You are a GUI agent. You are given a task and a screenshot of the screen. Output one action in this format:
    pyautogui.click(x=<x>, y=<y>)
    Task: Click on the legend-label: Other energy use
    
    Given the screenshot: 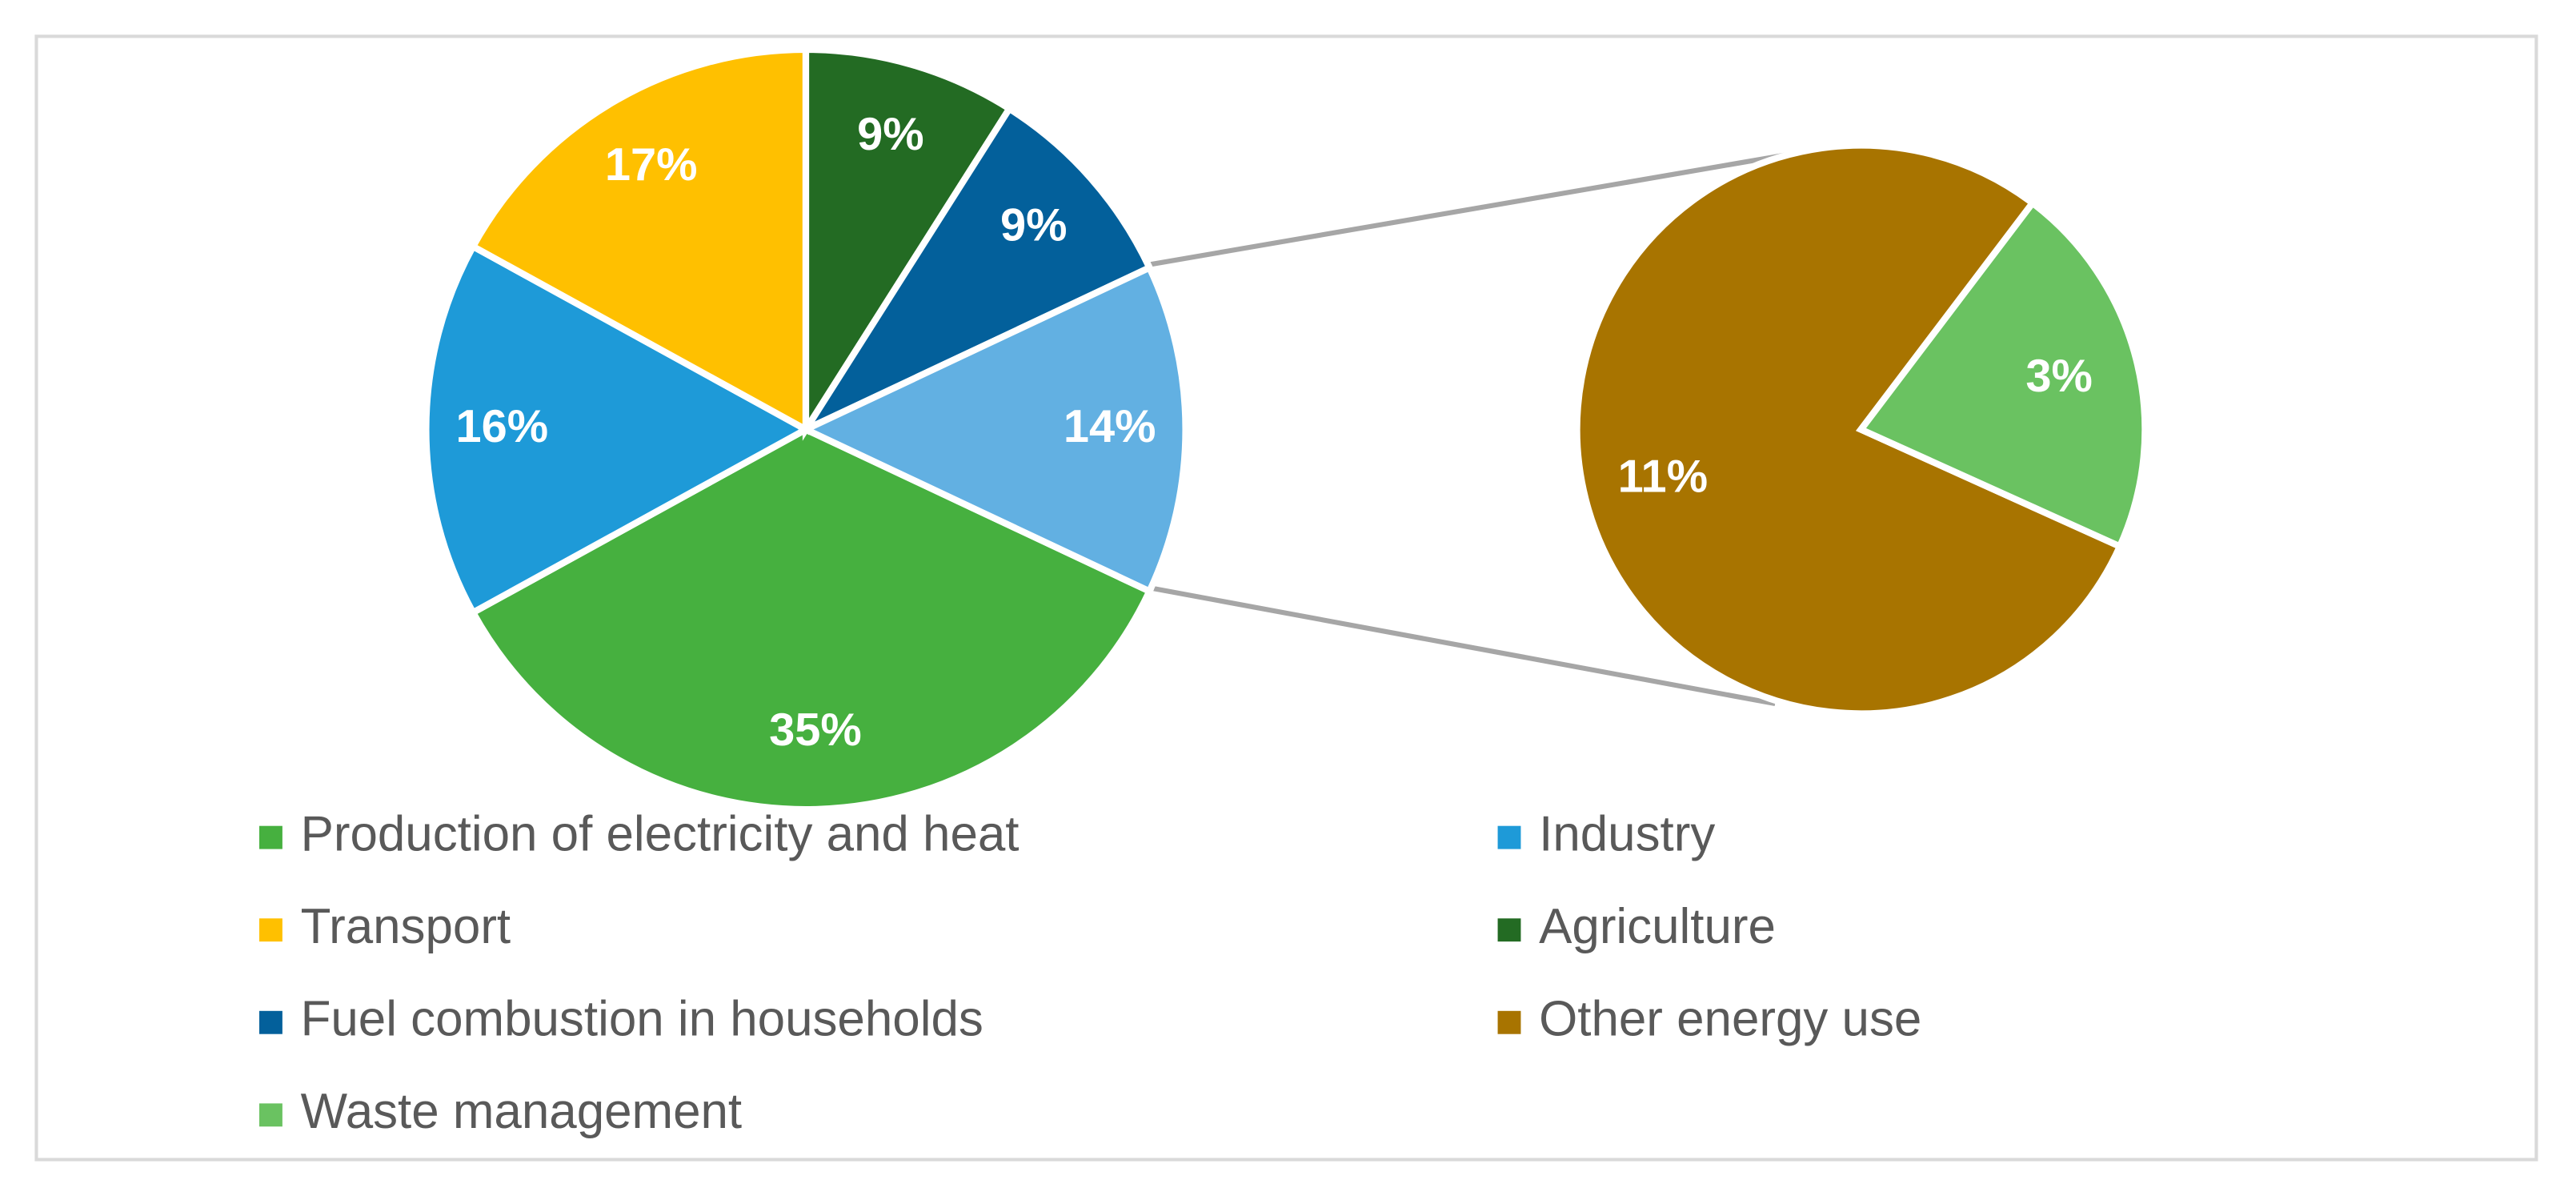 What is the action you would take?
    pyautogui.click(x=1730, y=1019)
    